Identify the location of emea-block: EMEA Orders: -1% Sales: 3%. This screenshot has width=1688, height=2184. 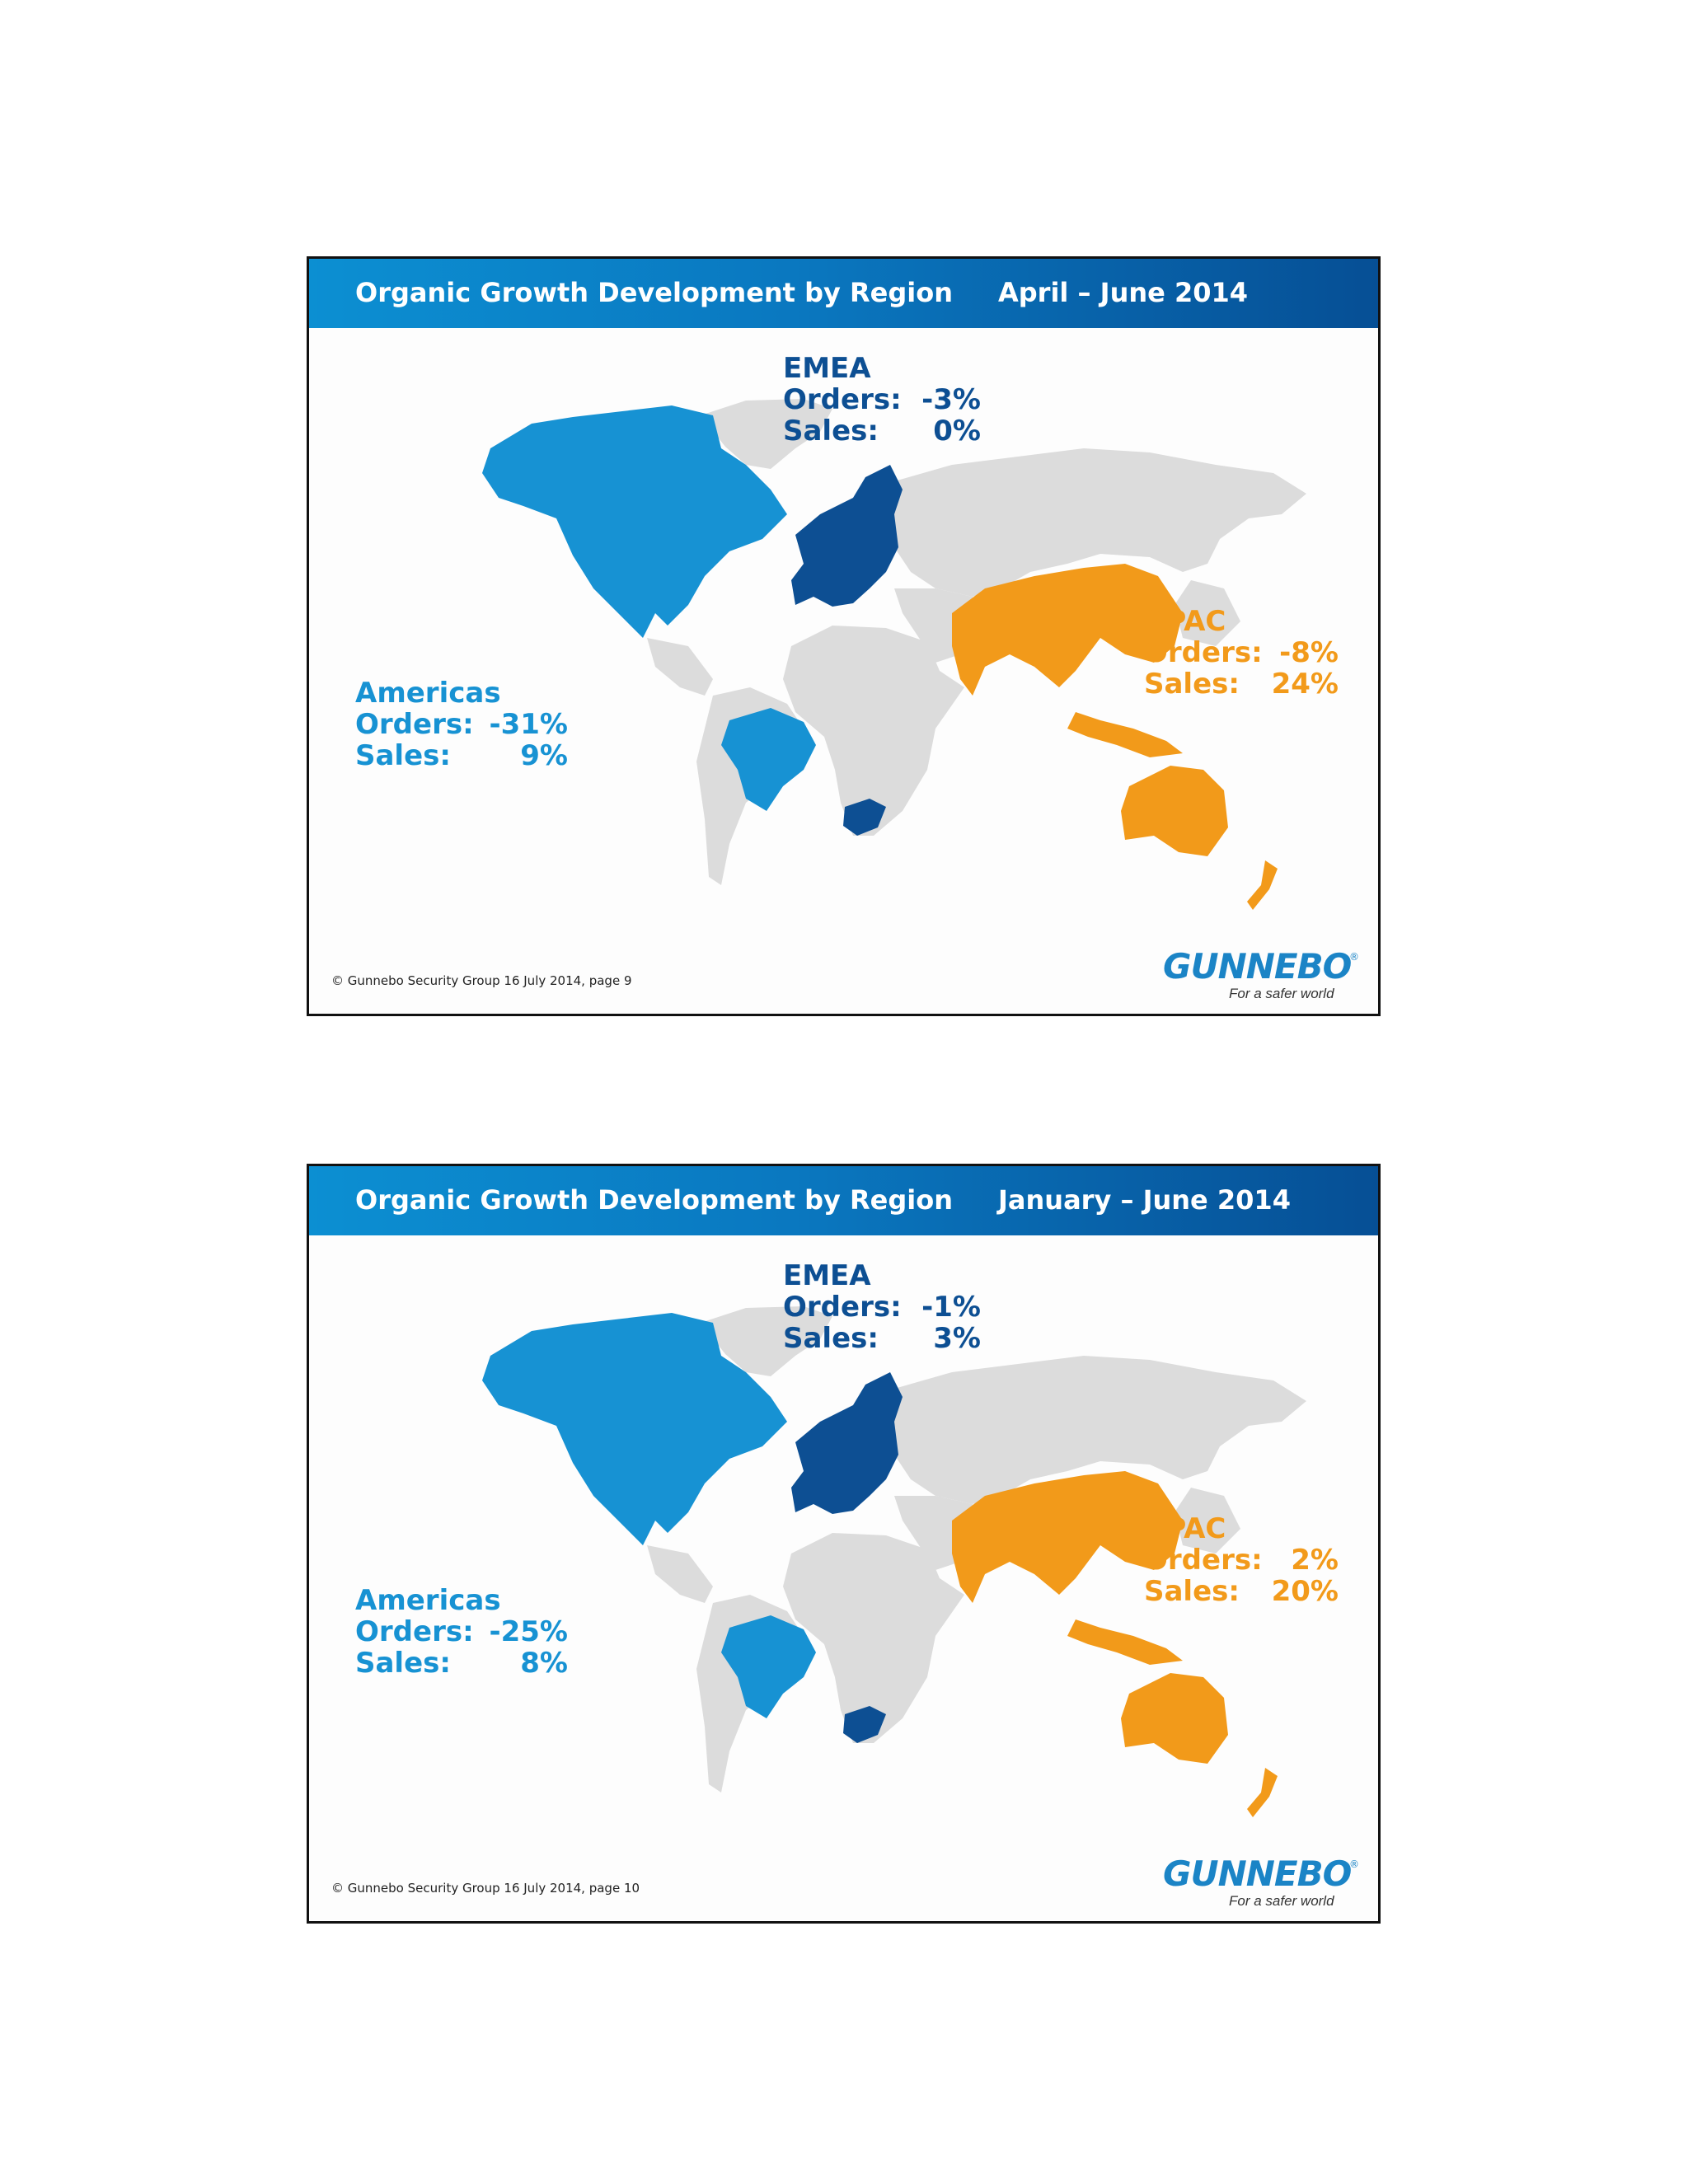
(882, 1307).